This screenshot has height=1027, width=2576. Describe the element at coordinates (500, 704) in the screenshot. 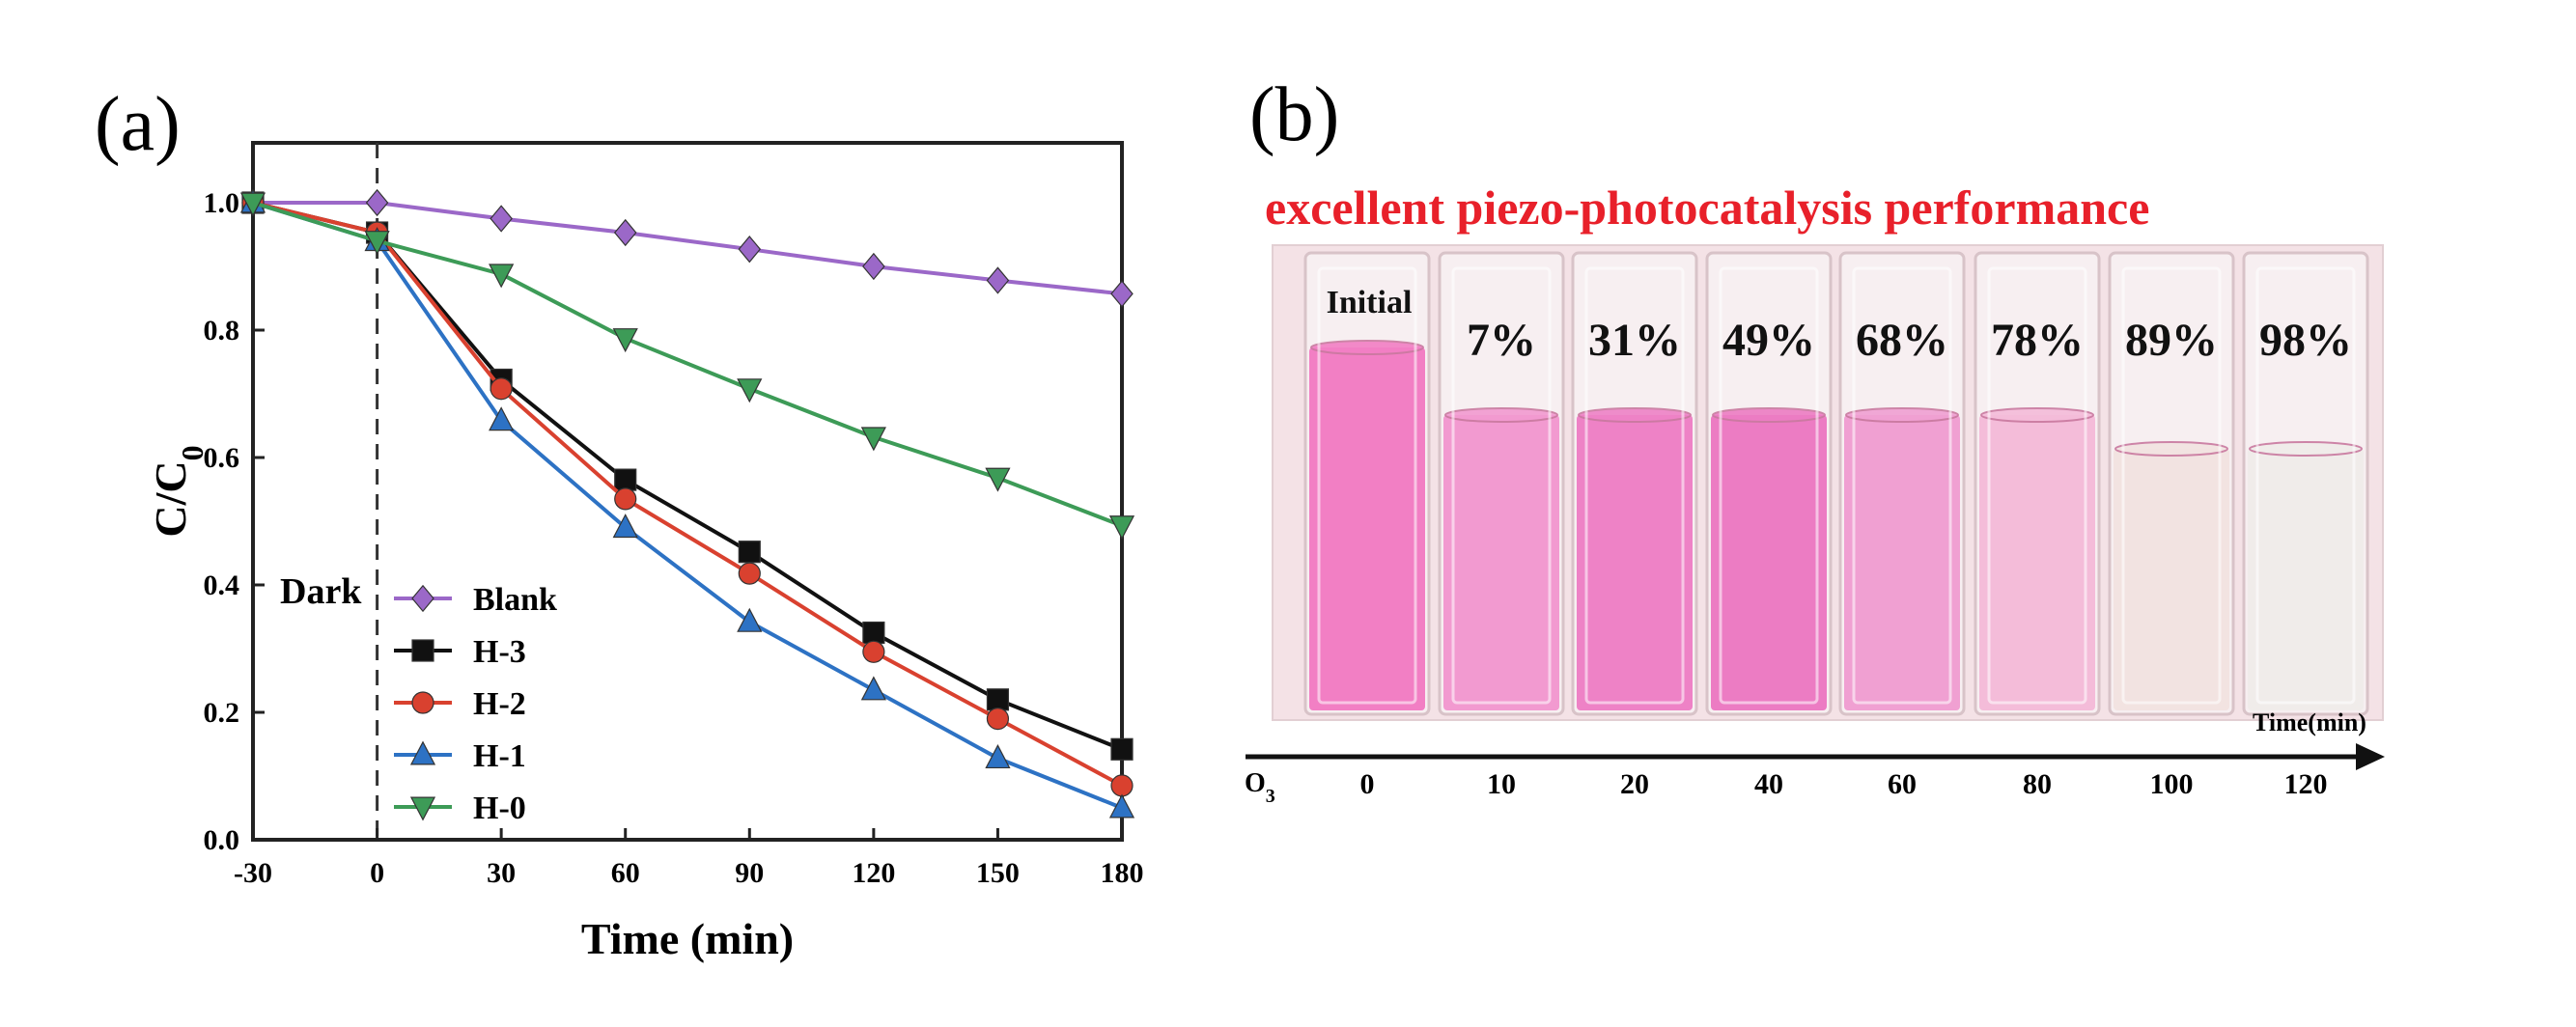

I see `legend-label: H-2` at that location.